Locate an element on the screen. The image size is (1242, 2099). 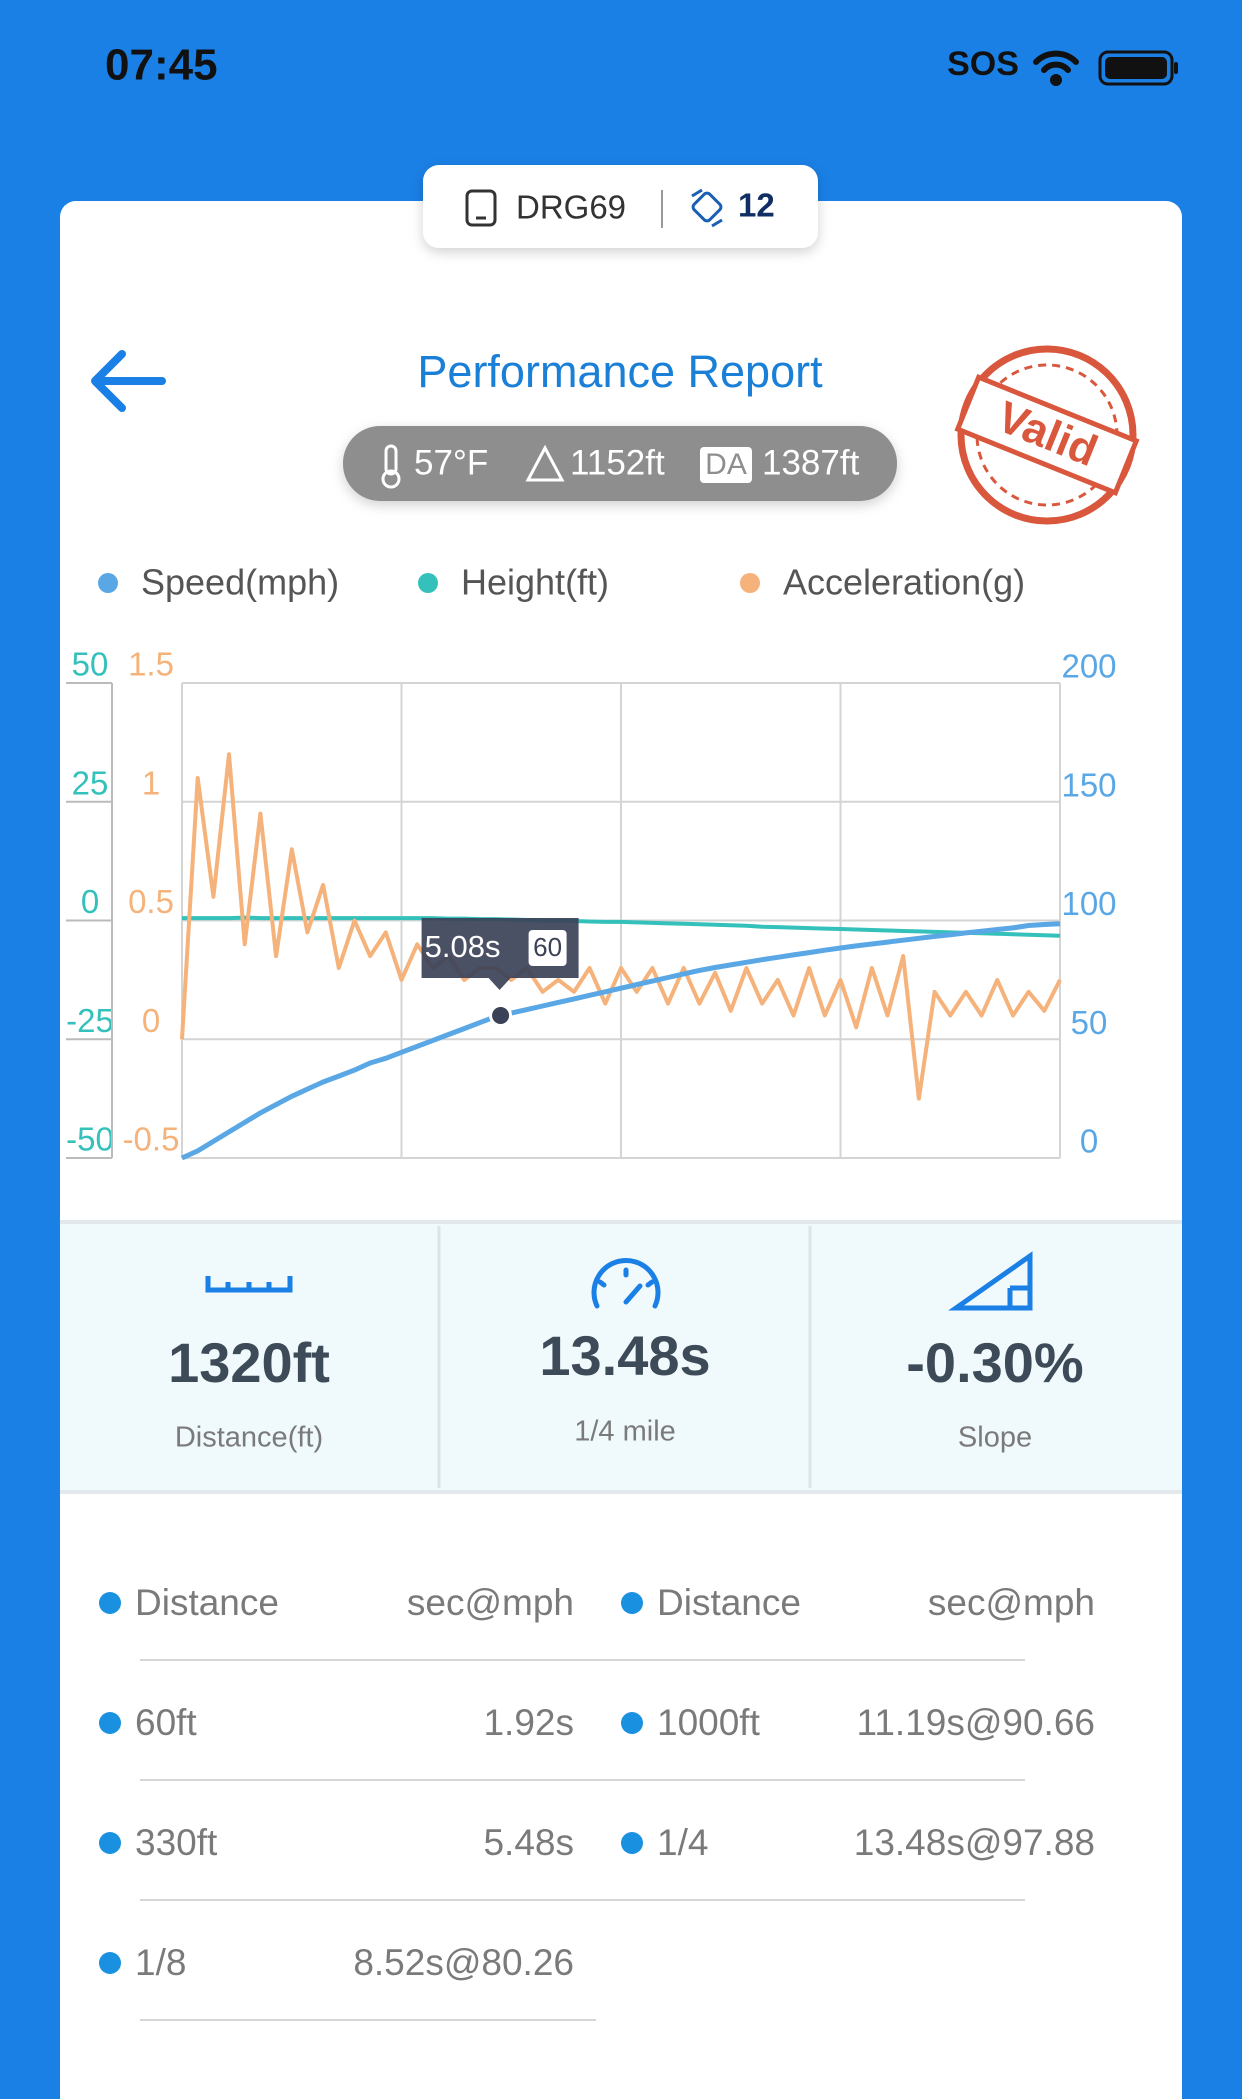
device-pill: DRG69 12 is located at coordinates (620, 206).